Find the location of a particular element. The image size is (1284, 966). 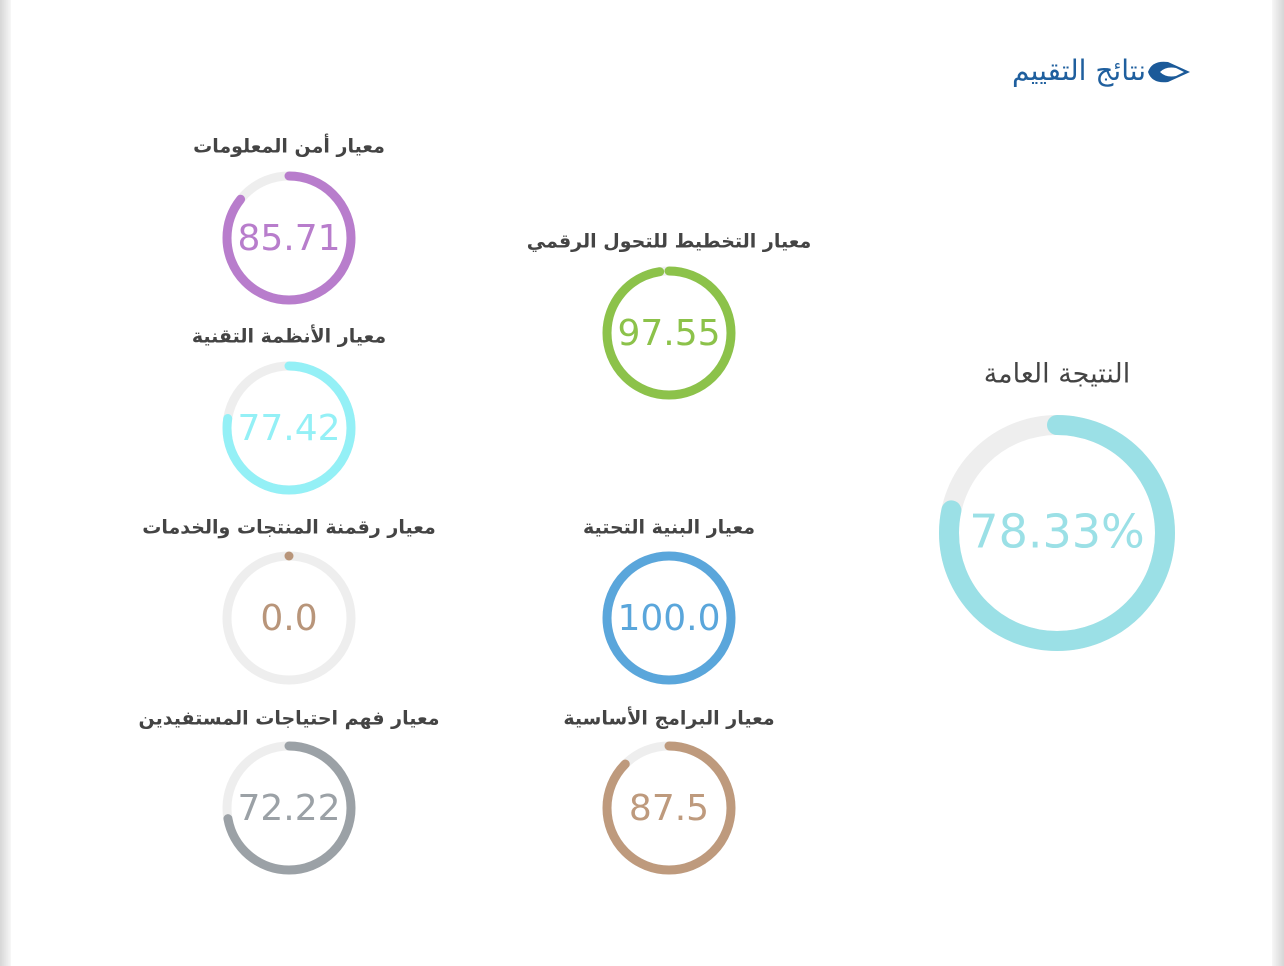

gauge-value: 100.0 is located at coordinates (668, 618).